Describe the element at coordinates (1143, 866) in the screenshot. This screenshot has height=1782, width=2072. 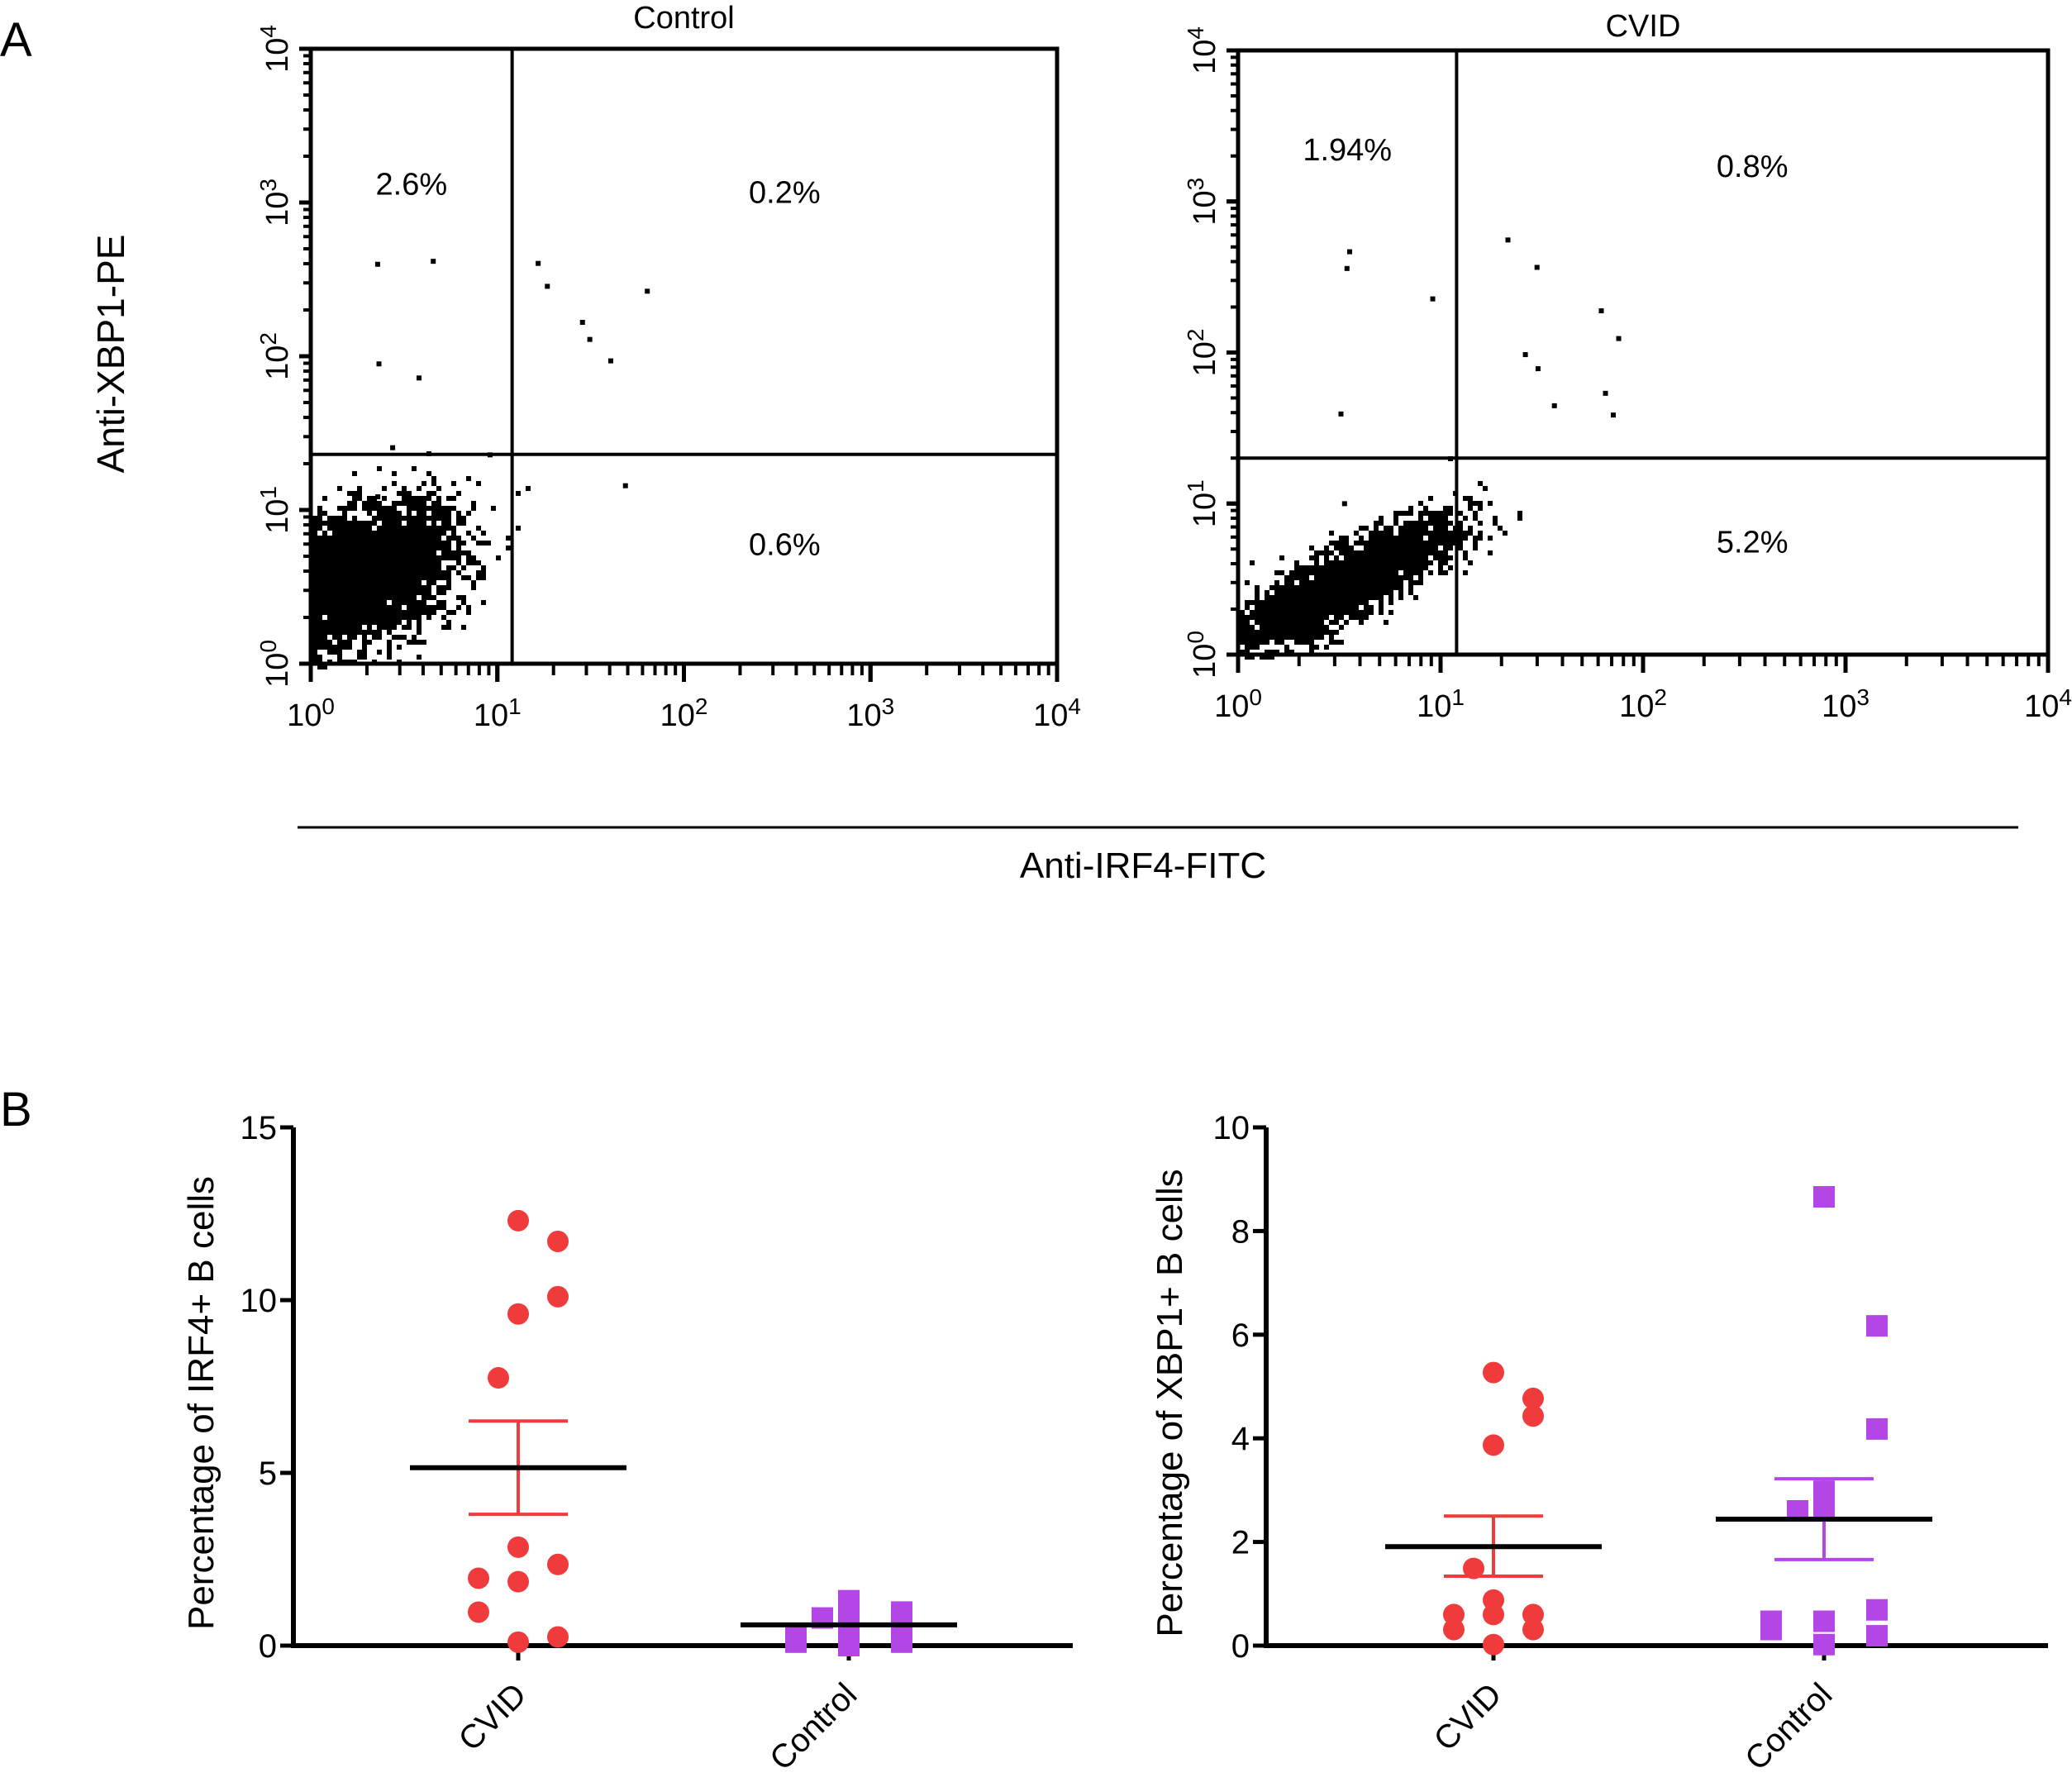
I see `flow-x-axis-label: Anti-IRF4-FITC` at that location.